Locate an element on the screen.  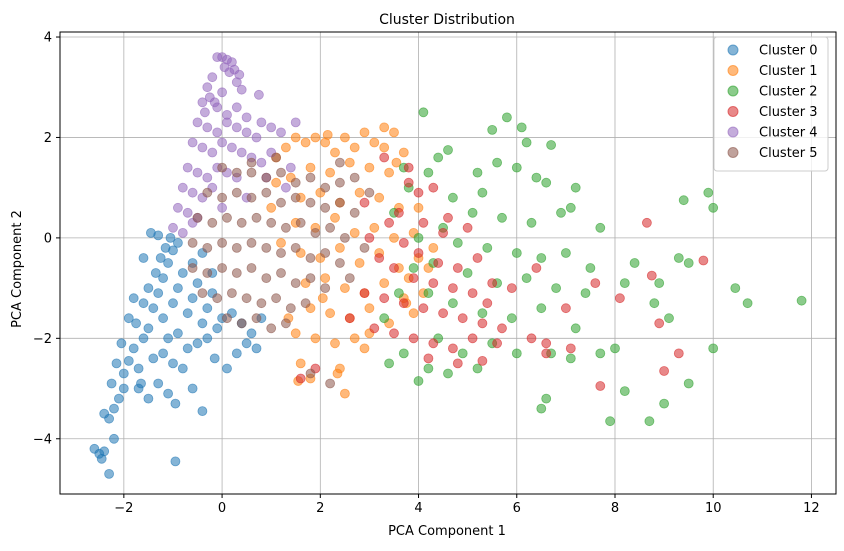
legend-label: Cluster 3 is located at coordinates (788, 112).